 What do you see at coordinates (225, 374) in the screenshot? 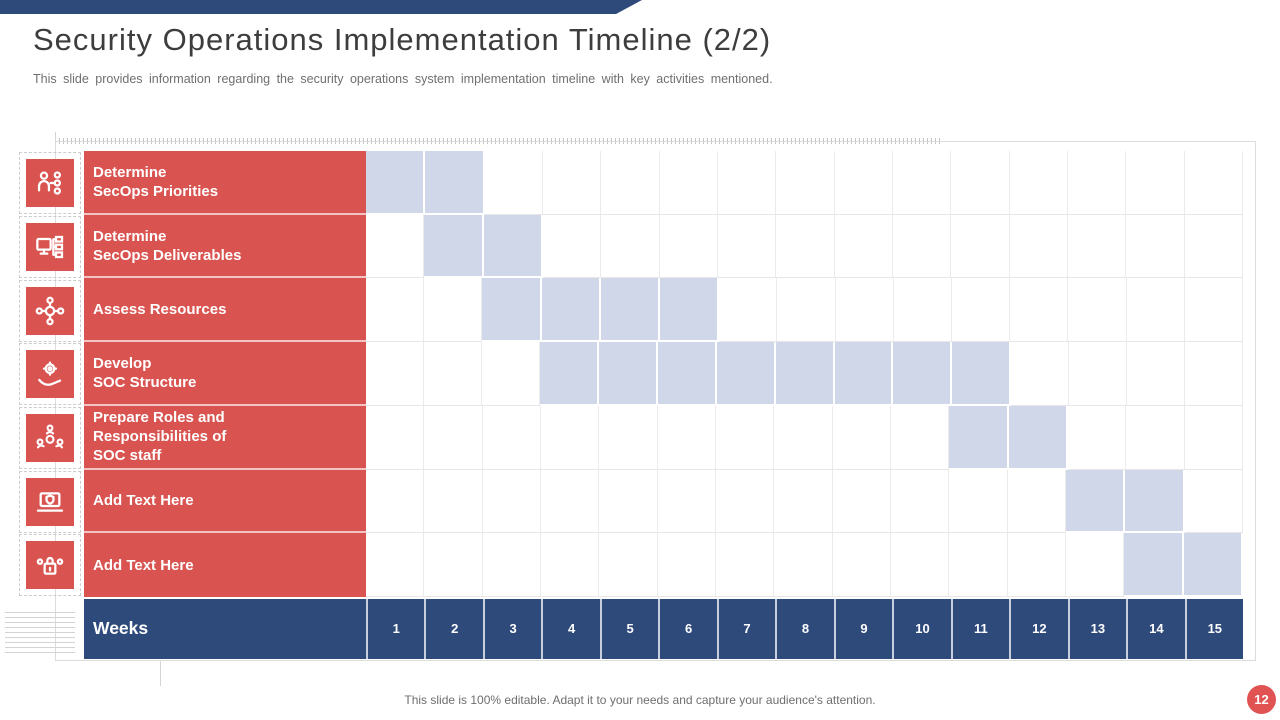
I see `task-label: Develop SOC Structure` at bounding box center [225, 374].